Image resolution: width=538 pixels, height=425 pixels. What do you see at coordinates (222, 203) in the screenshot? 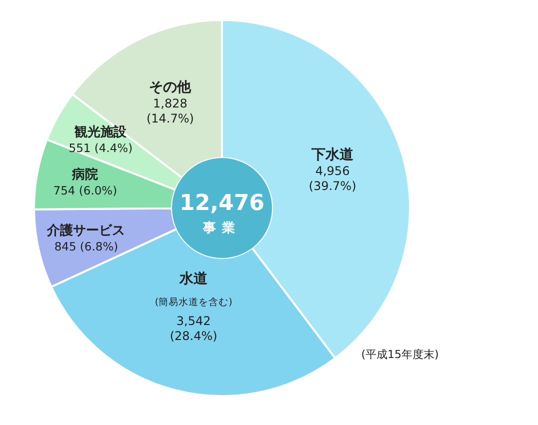
I see `text: 12,476` at bounding box center [222, 203].